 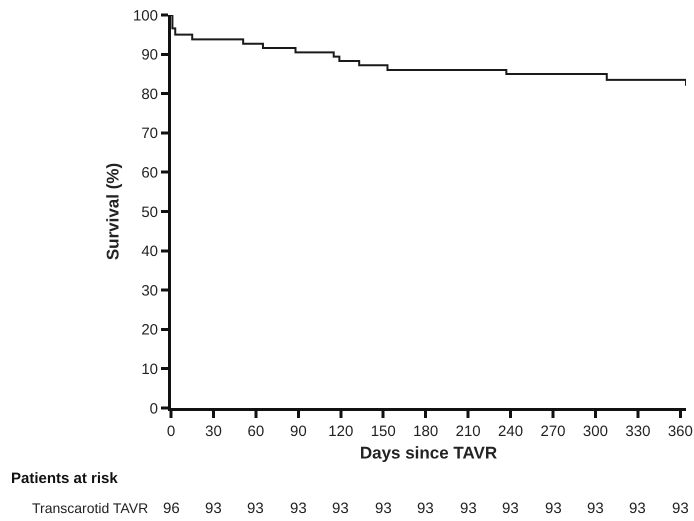 I want to click on x-tick-label: 330, so click(x=637, y=431).